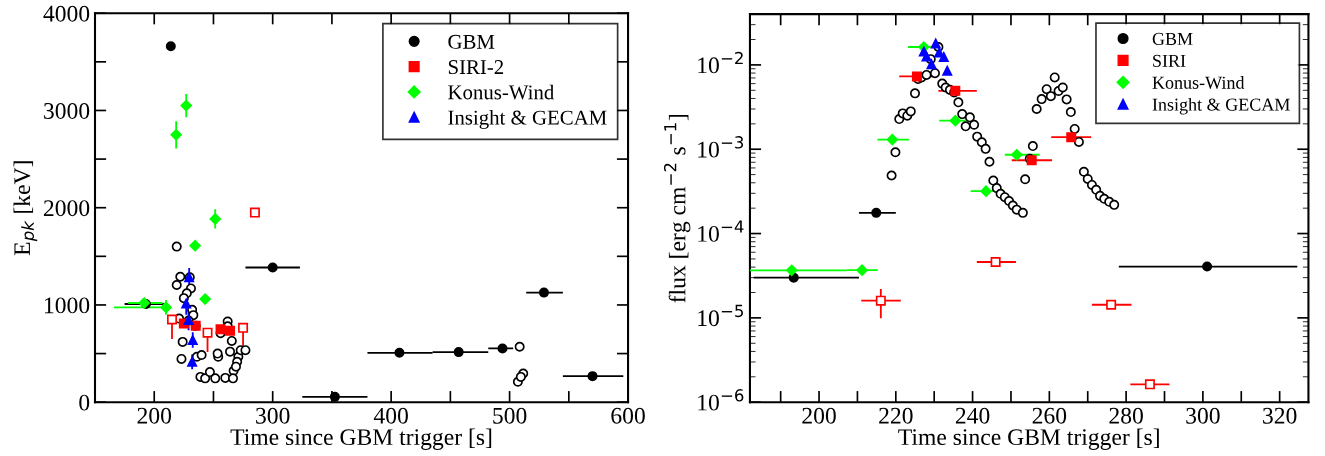 The width and height of the screenshot is (1325, 456). Describe the element at coordinates (677, 208) in the screenshot. I see `y-axis-title: flux [erg cm$^{−2}$ s$^{−1}$]` at that location.